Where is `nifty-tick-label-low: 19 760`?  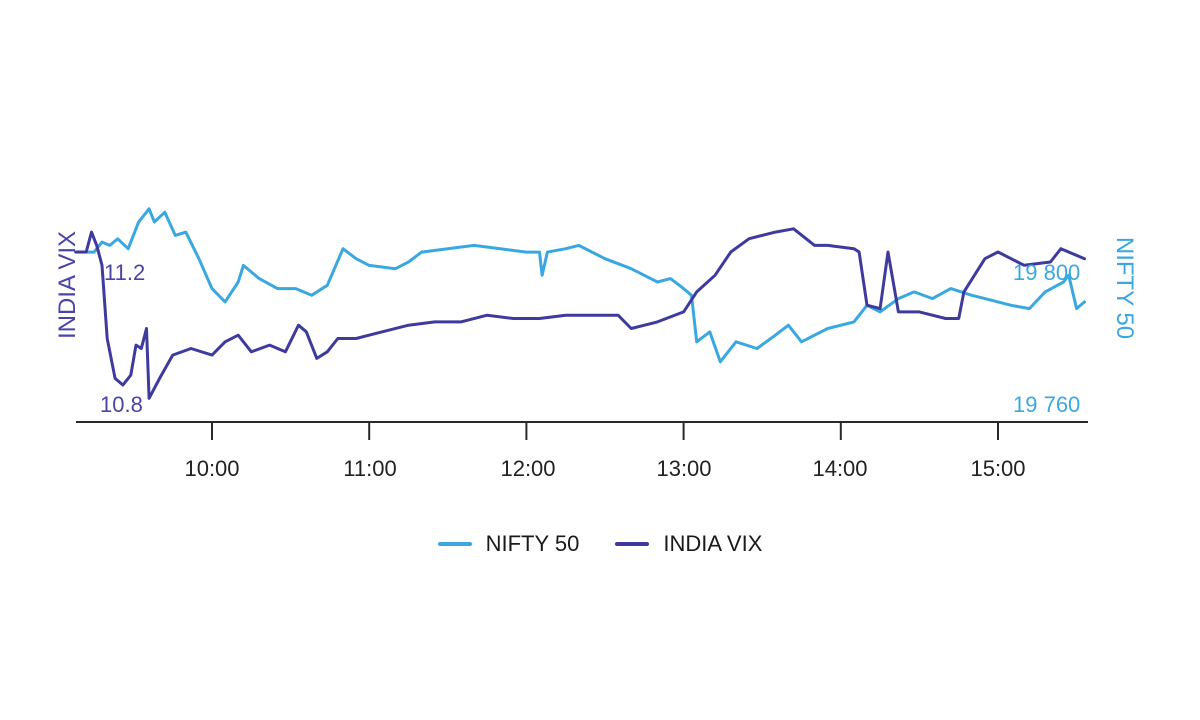 nifty-tick-label-low: 19 760 is located at coordinates (1047, 404).